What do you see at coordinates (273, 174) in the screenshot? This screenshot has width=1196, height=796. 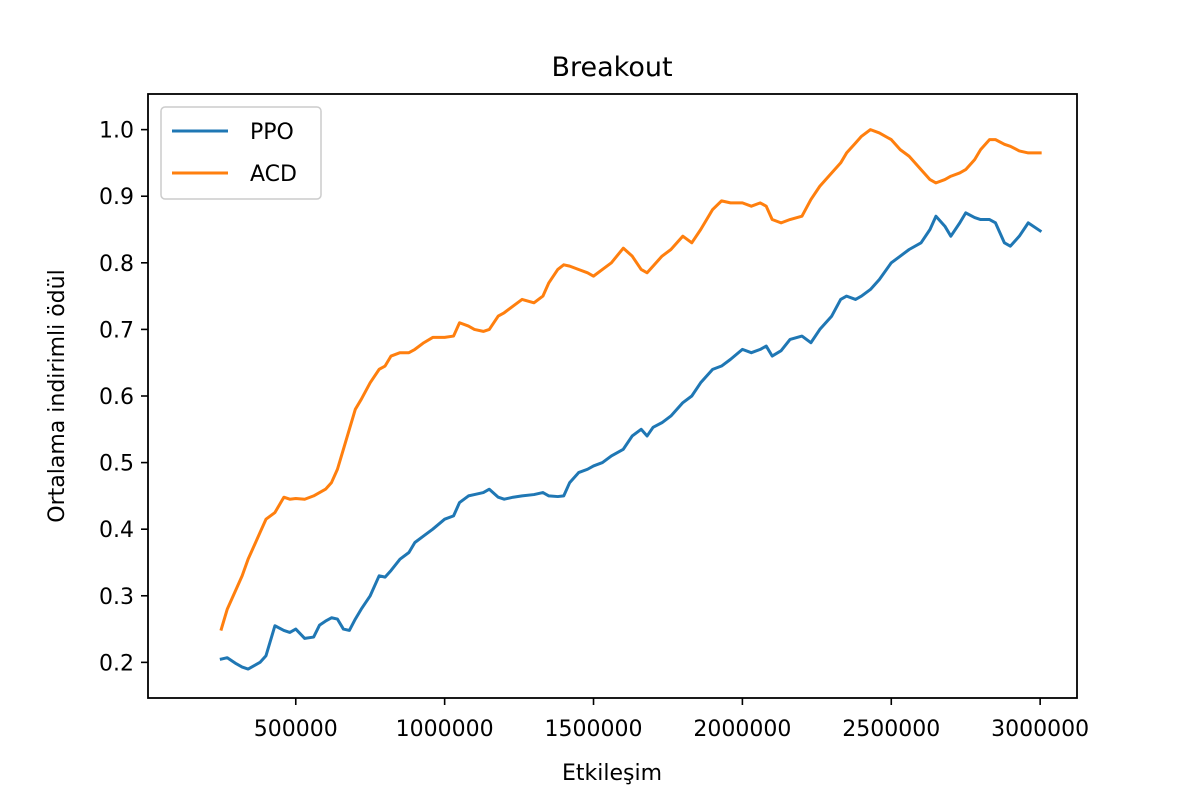 I see `legend-label-acd: ACD` at bounding box center [273, 174].